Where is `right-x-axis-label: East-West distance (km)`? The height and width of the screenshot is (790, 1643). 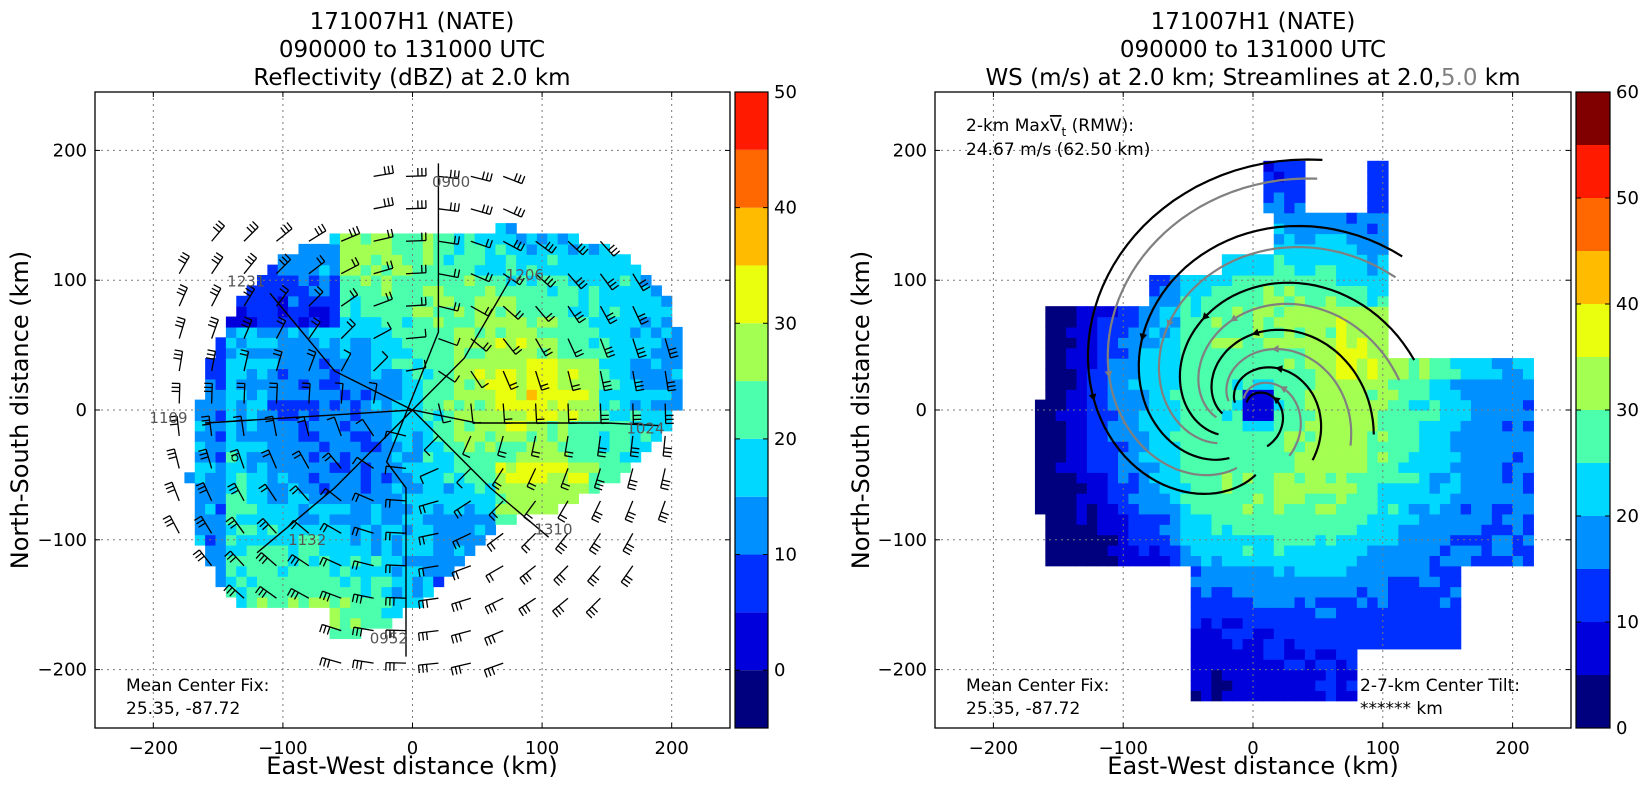
right-x-axis-label: East-West distance (km) is located at coordinates (1252, 766).